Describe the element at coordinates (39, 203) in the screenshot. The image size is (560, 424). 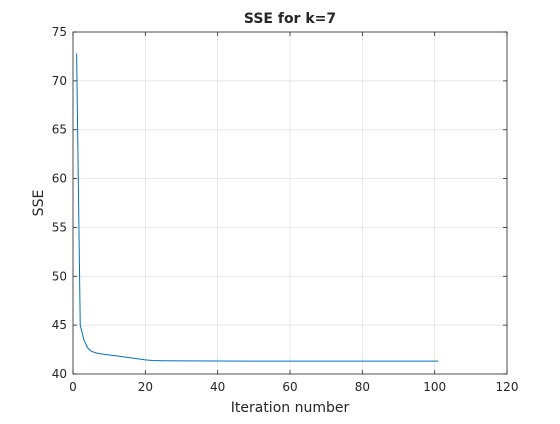
I see `y-axis-label: SSE` at that location.